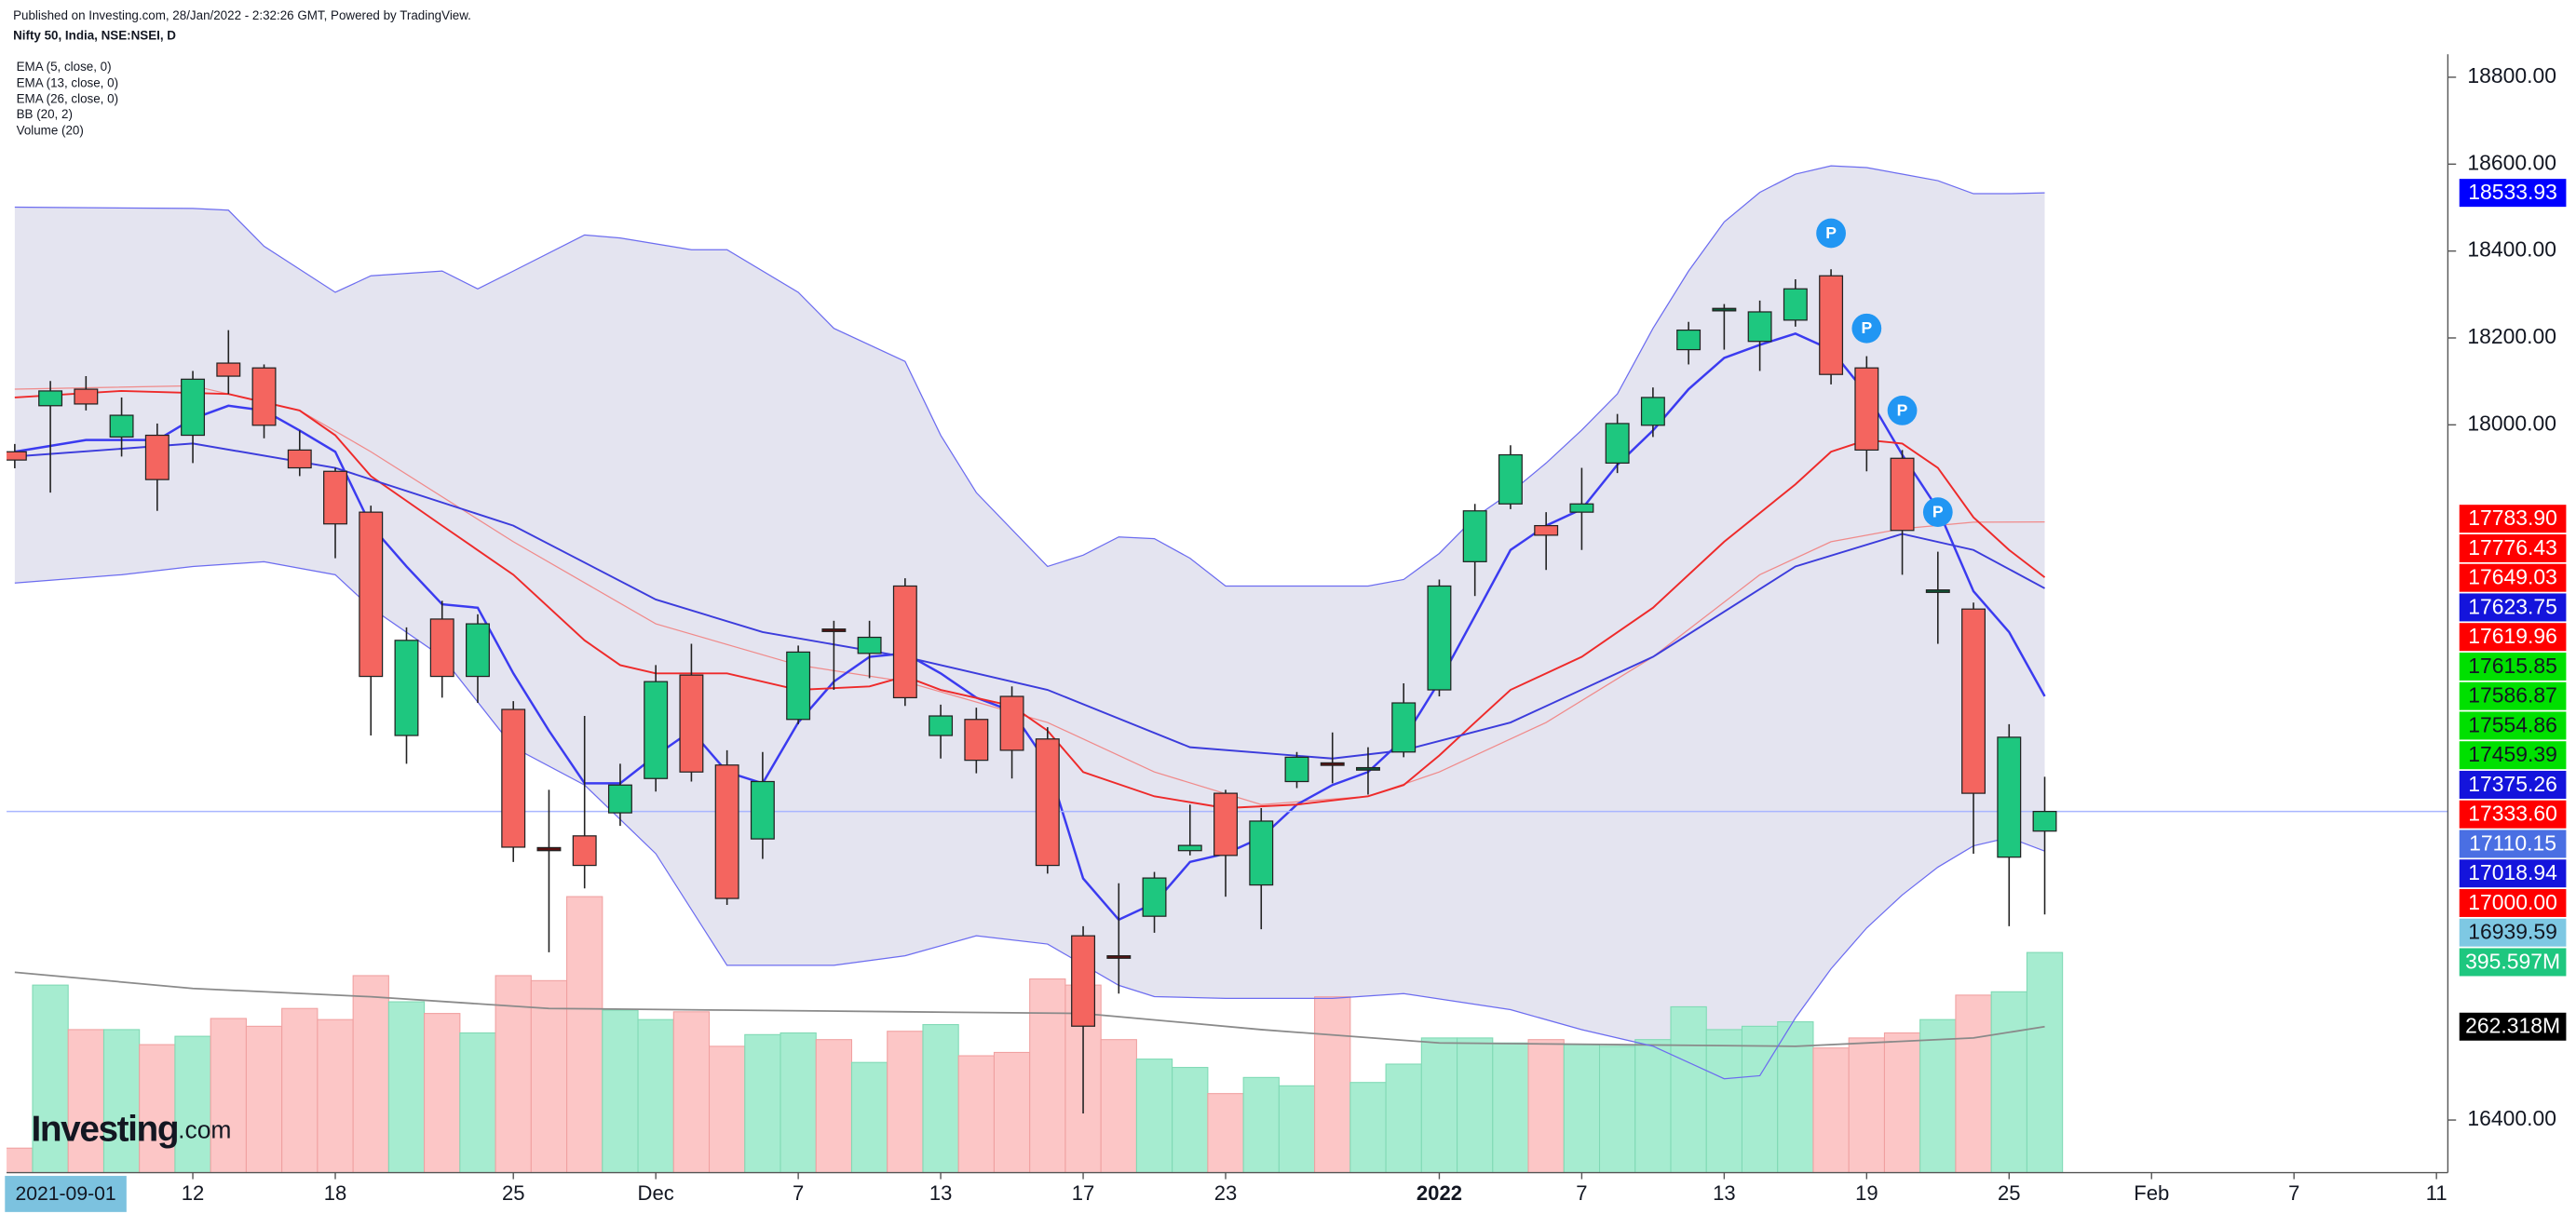 This screenshot has width=2576, height=1214. Describe the element at coordinates (67, 83) in the screenshot. I see `legend-entry: EMA (13, close, 0)` at that location.